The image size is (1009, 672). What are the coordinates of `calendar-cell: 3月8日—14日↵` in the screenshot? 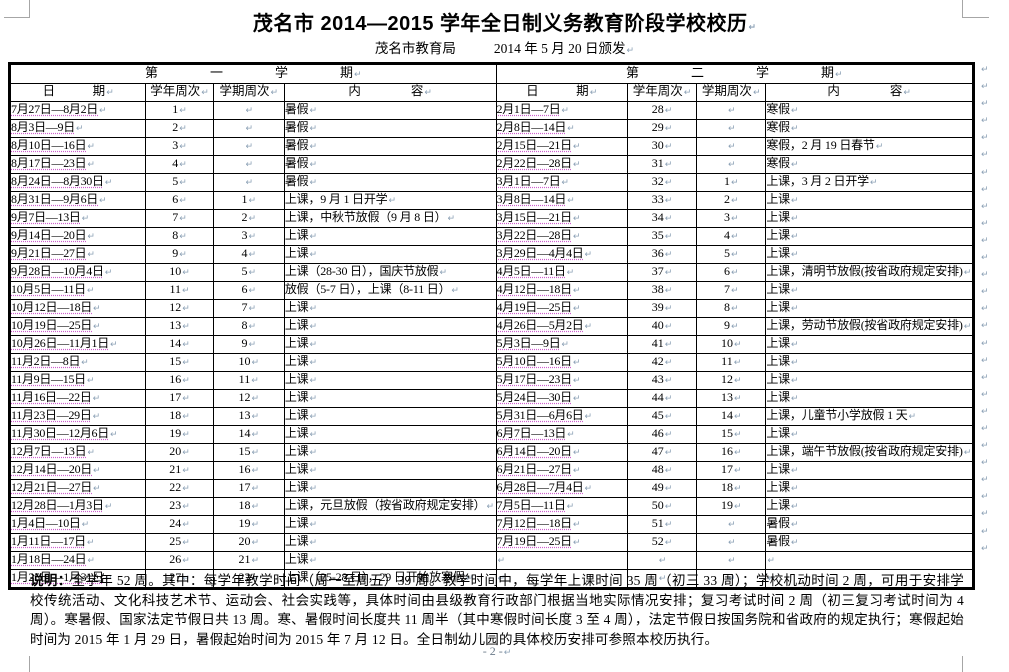 It's located at (561, 200).